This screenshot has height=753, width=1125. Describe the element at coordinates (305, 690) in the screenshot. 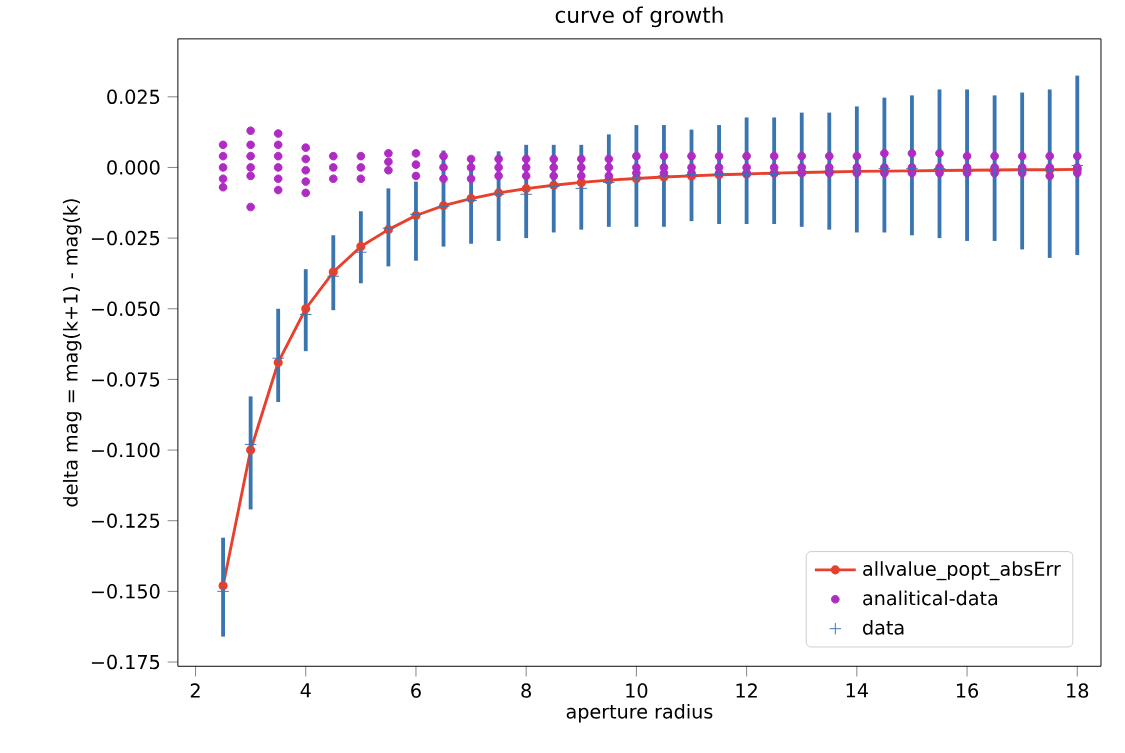

I see `x-tick-label: 4` at that location.